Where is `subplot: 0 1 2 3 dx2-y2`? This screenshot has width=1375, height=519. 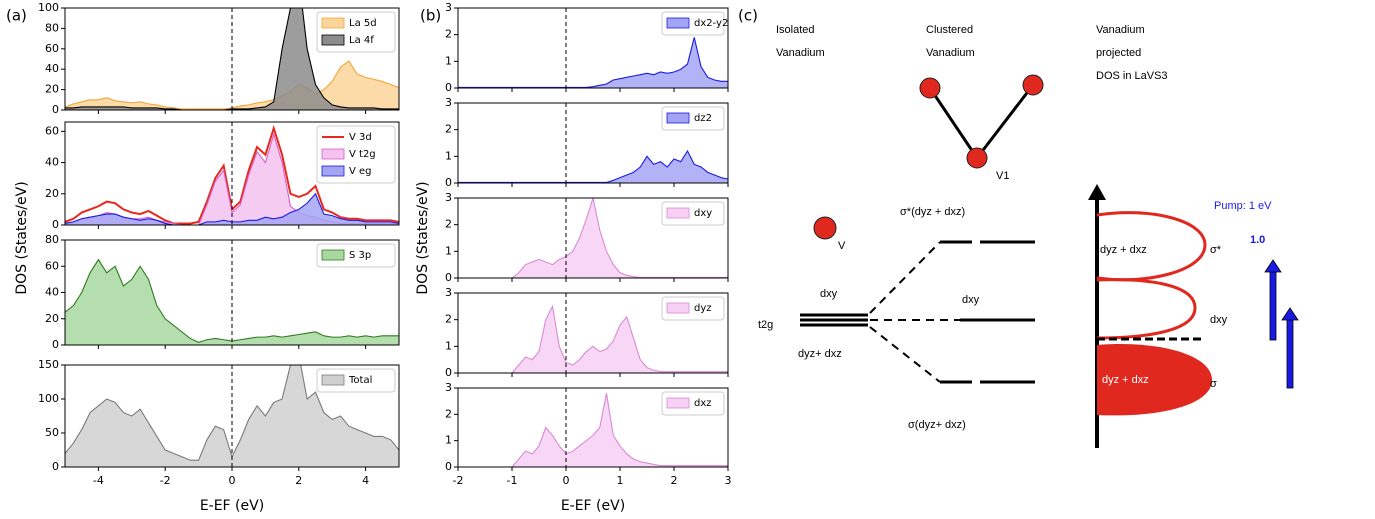
subplot: 0 1 2 3 dx2-y2 is located at coordinates (587, 47).